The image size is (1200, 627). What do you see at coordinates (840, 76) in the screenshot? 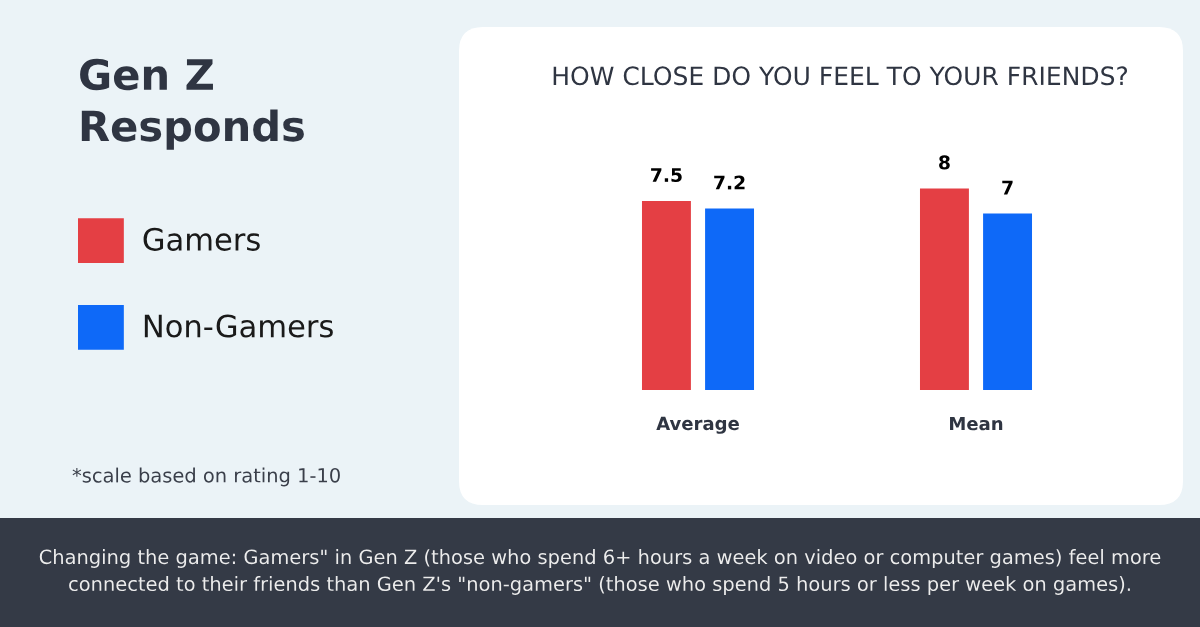
I see `chart-subtitle: HOW CLOSE DO YOU FEEL TO YOUR FRIENDS?` at bounding box center [840, 76].